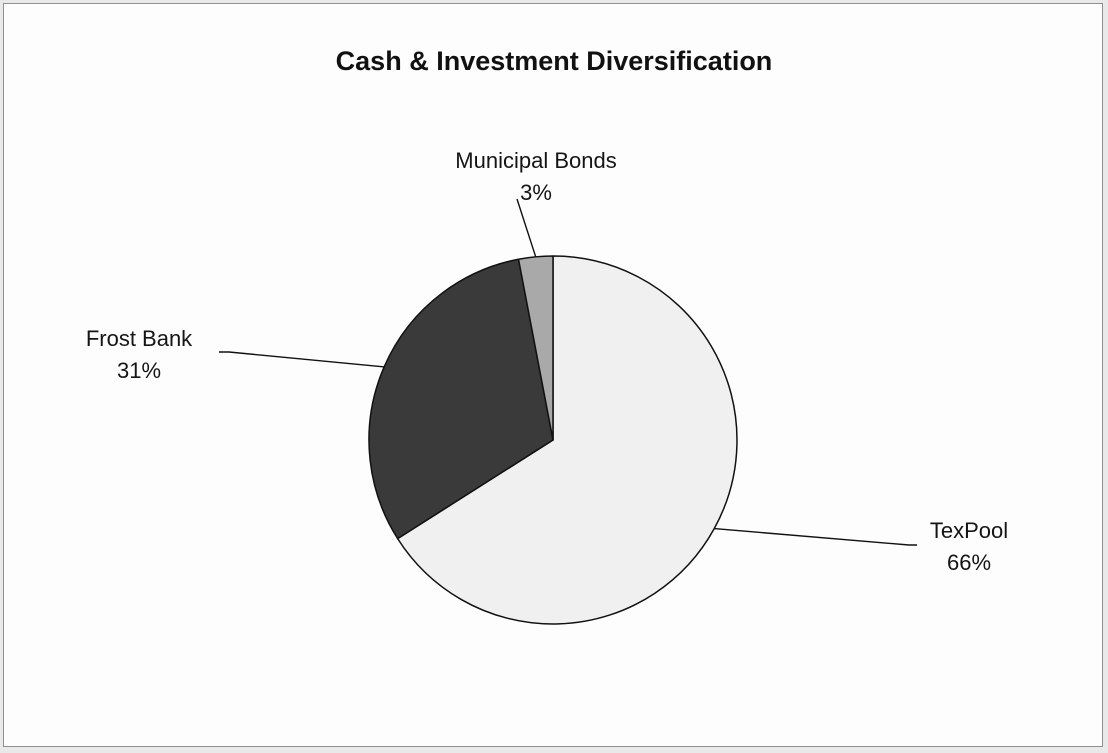 The image size is (1108, 753). What do you see at coordinates (526, 228) in the screenshot?
I see `leader-line-municipal-bonds` at bounding box center [526, 228].